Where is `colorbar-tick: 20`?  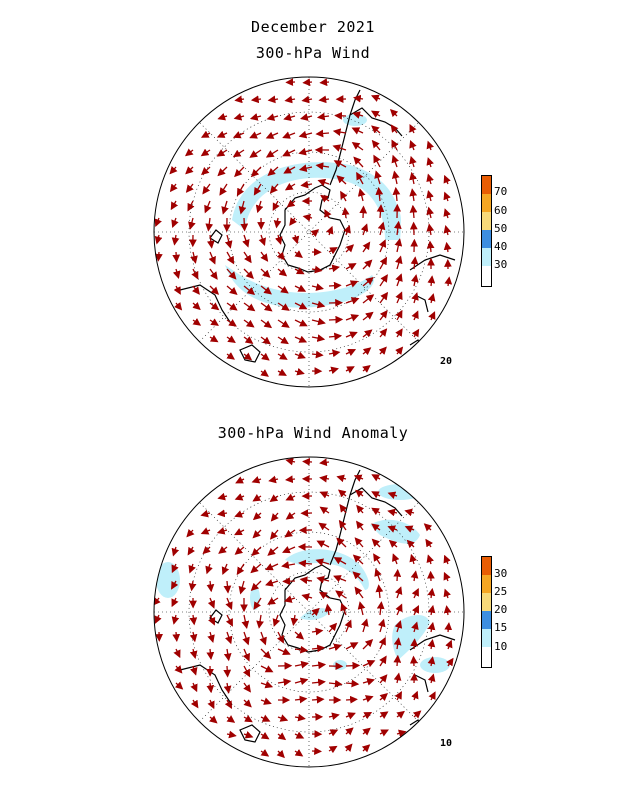
colorbar-tick: 20 is located at coordinates (501, 609).